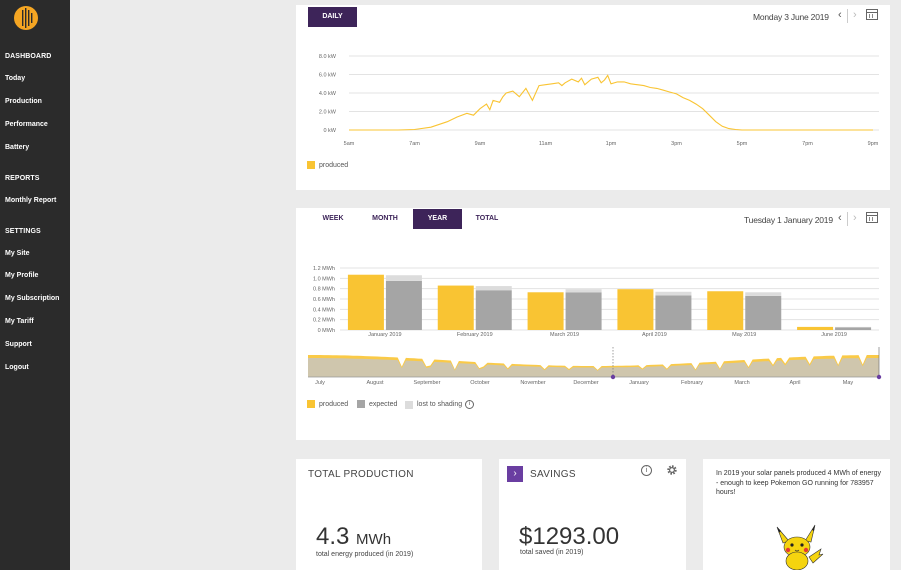 The width and height of the screenshot is (901, 570). I want to click on y-tick-label: 0.6 MWh, so click(324, 300).